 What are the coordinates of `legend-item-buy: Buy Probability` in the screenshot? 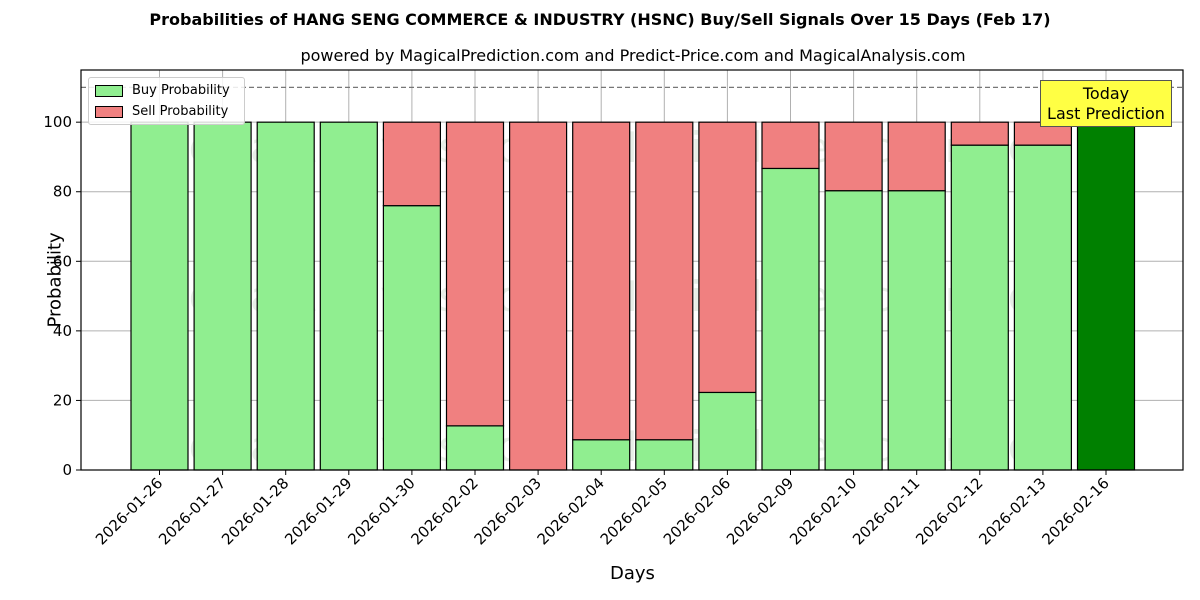 It's located at (162, 90).